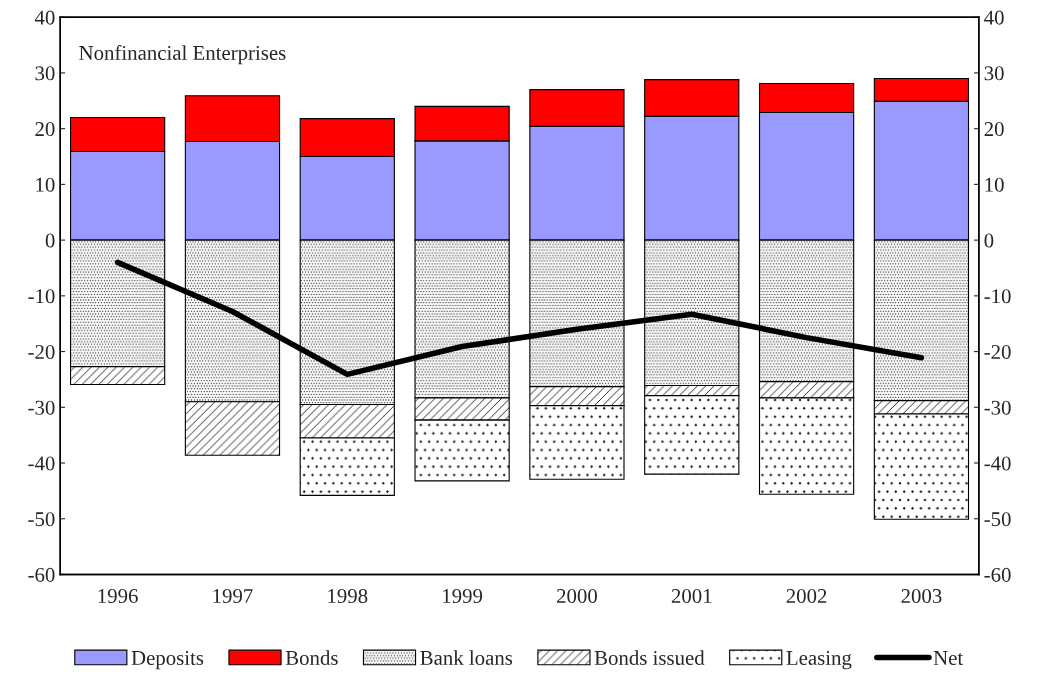  Describe the element at coordinates (994, 73) in the screenshot. I see `y2-tick-label: 30` at that location.